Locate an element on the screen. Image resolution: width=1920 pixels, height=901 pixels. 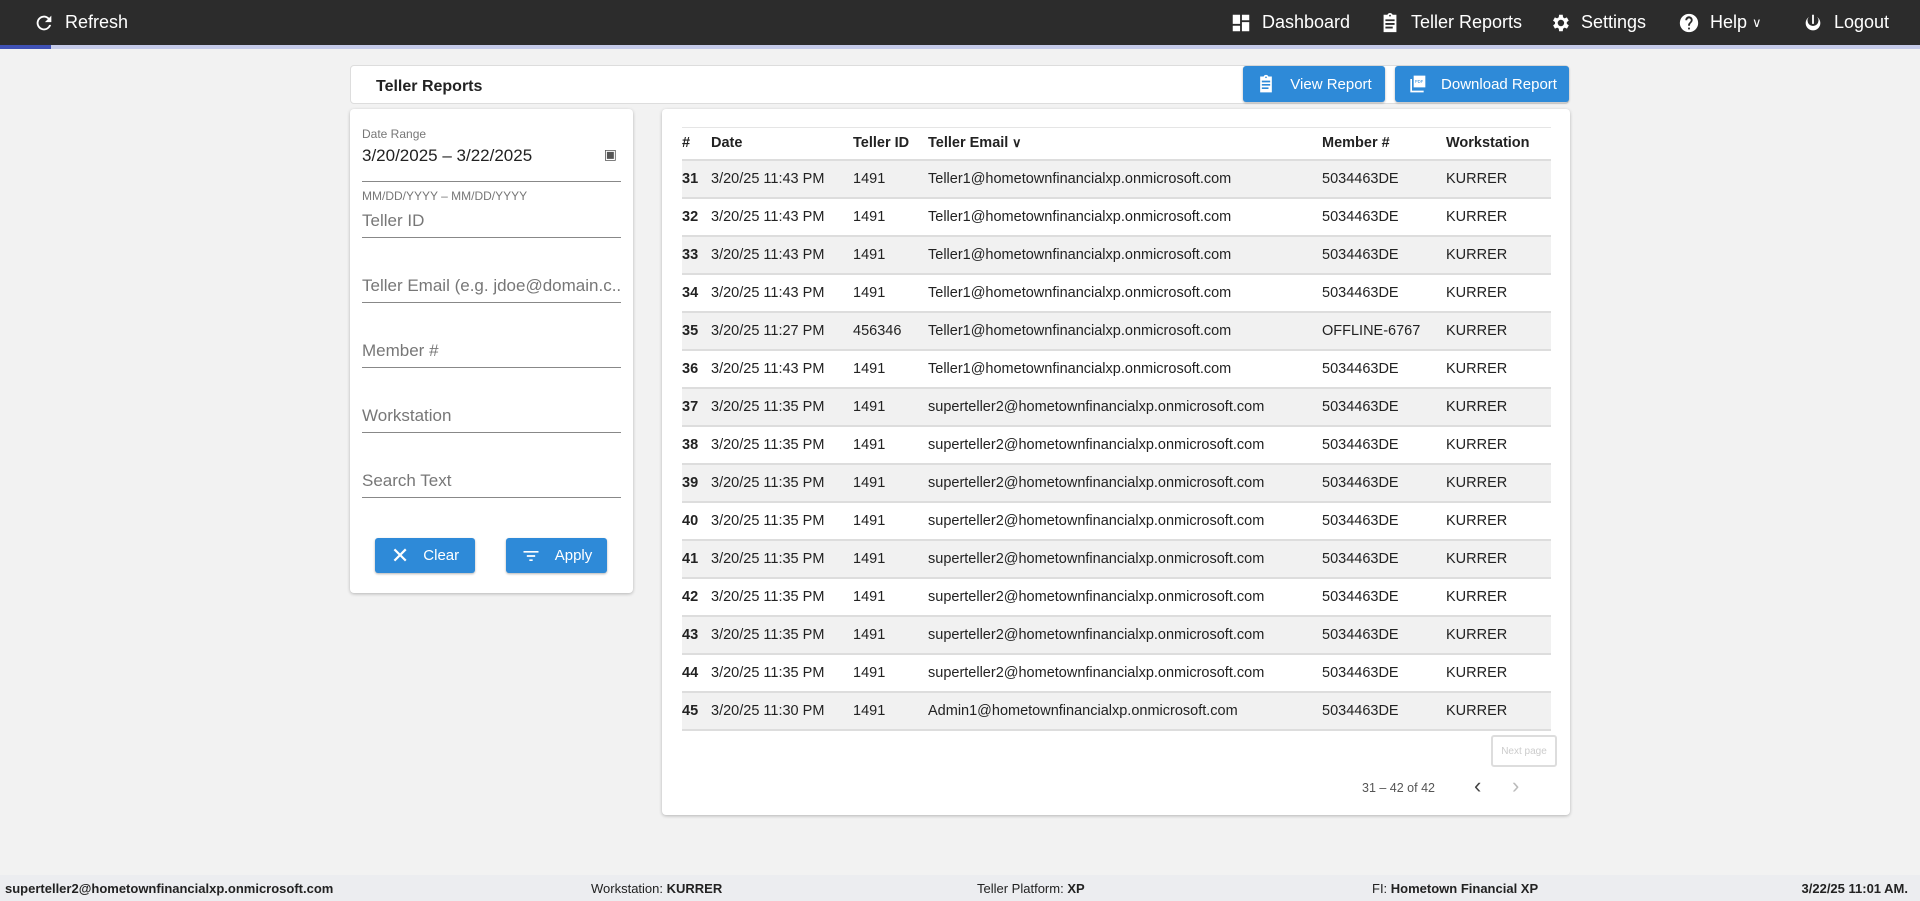
column-header: Teller Email ∨ is located at coordinates (1125, 144).